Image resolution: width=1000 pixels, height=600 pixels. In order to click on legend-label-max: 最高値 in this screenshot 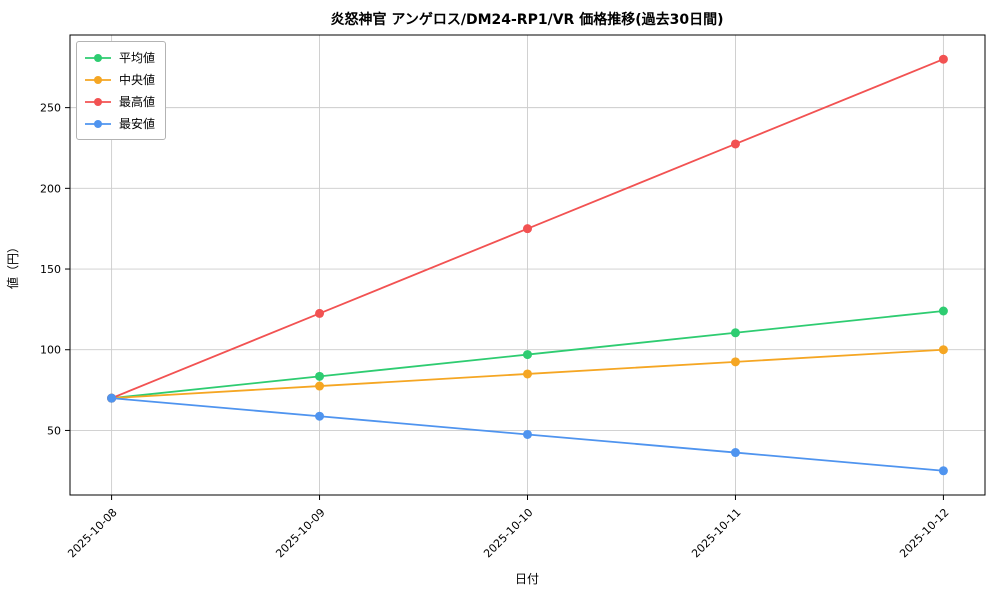, I will do `click(137, 102)`.